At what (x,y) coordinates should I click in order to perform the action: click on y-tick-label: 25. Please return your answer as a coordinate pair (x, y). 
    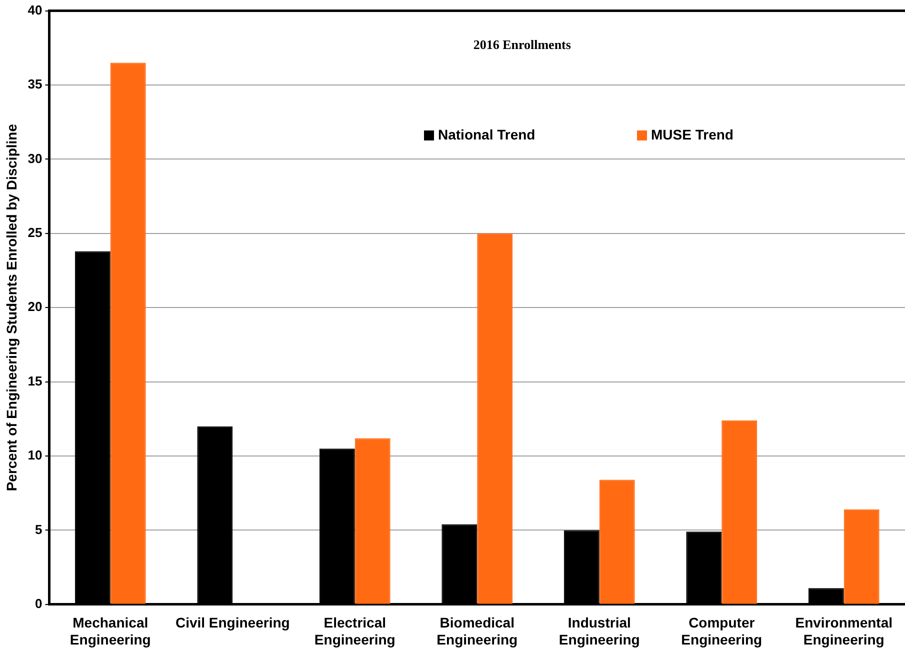
    Looking at the image, I should click on (35, 232).